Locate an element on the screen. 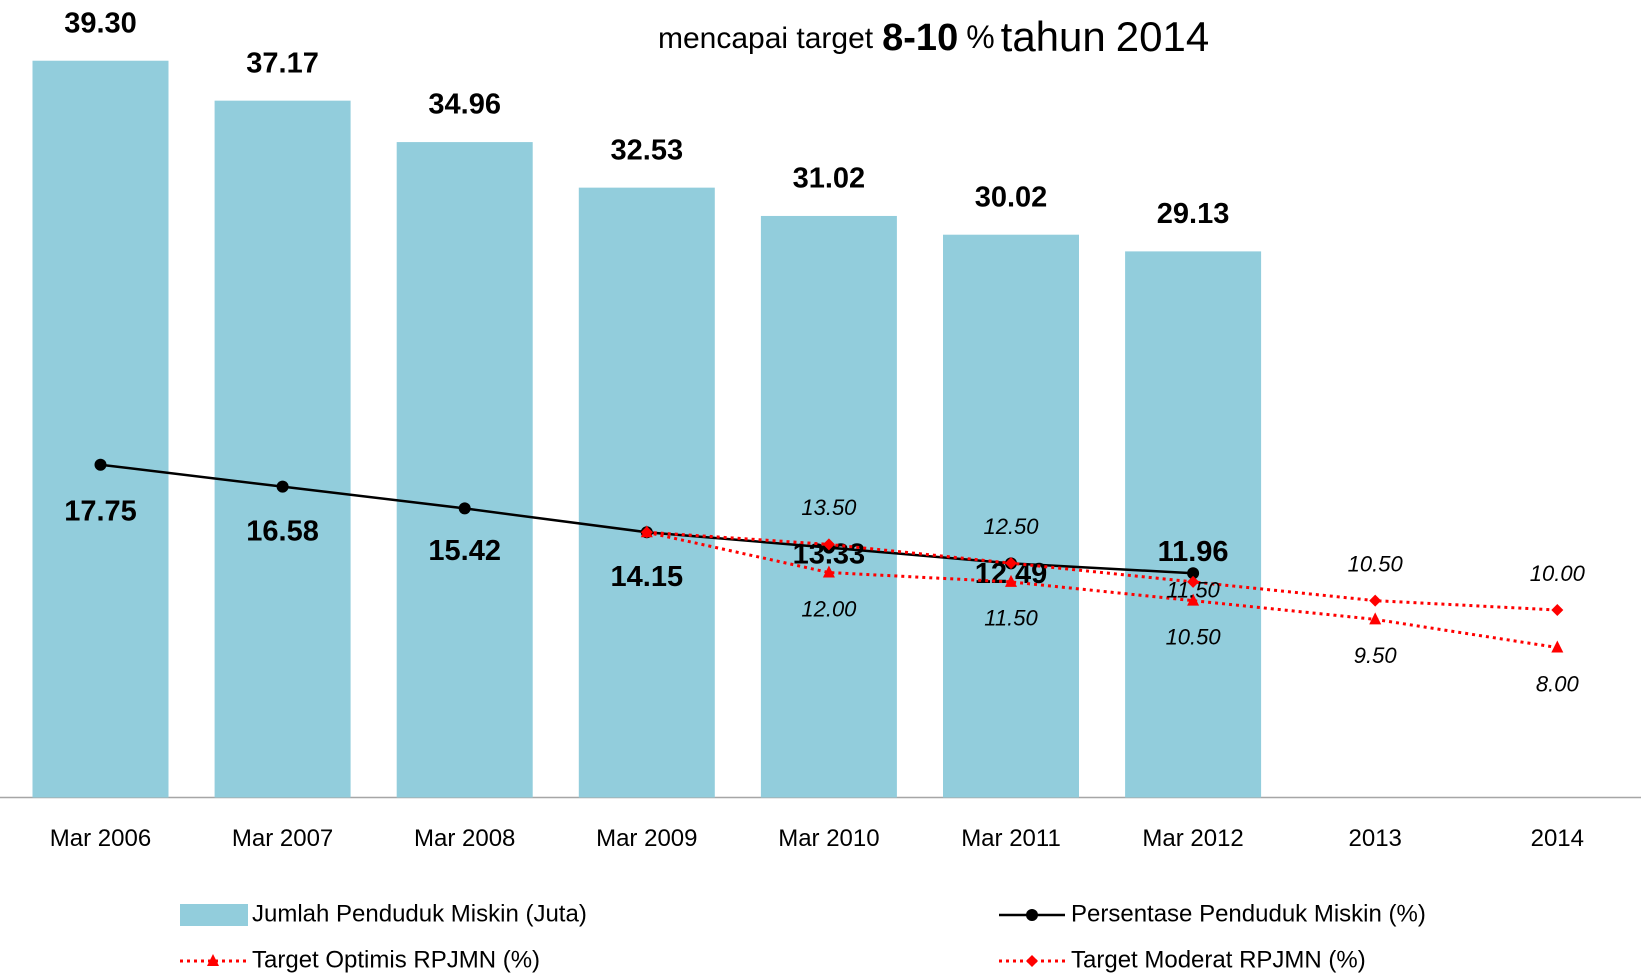  target-value-label: 10.00 is located at coordinates (1558, 573).